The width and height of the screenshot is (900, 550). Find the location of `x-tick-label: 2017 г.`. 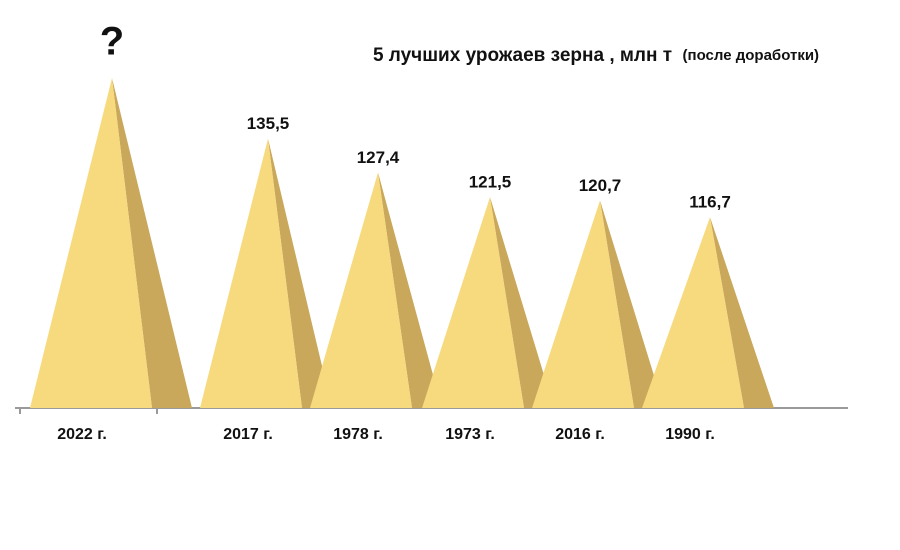

x-tick-label: 2017 г. is located at coordinates (248, 434).